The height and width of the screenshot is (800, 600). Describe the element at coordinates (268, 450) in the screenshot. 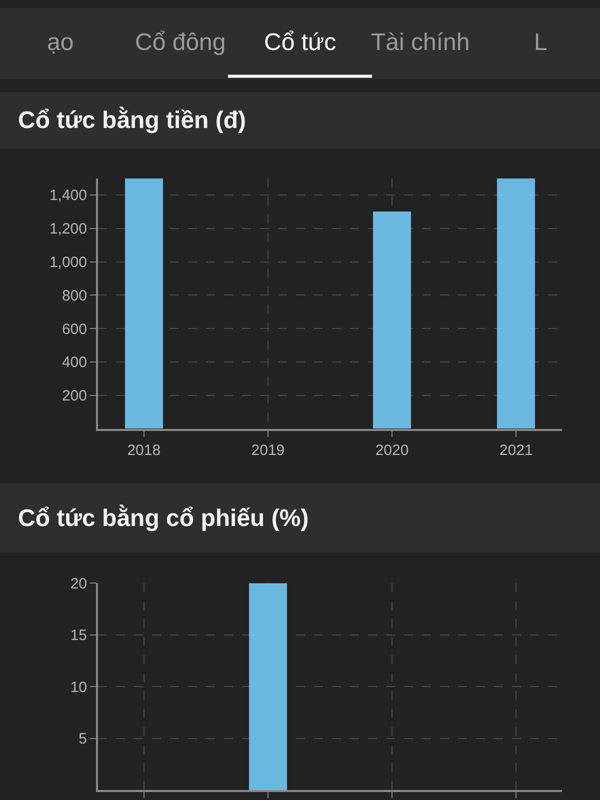

I see `x-tick-label: 2019` at that location.